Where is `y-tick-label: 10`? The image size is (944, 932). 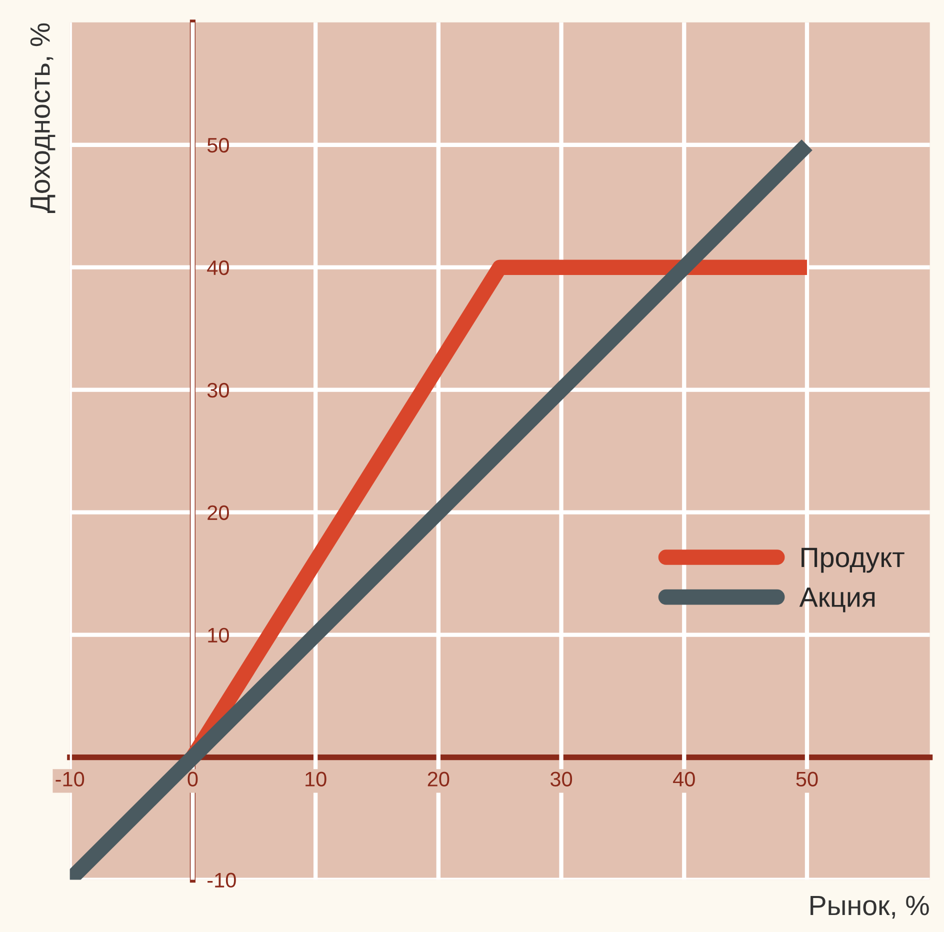
y-tick-label: 10 is located at coordinates (218, 635).